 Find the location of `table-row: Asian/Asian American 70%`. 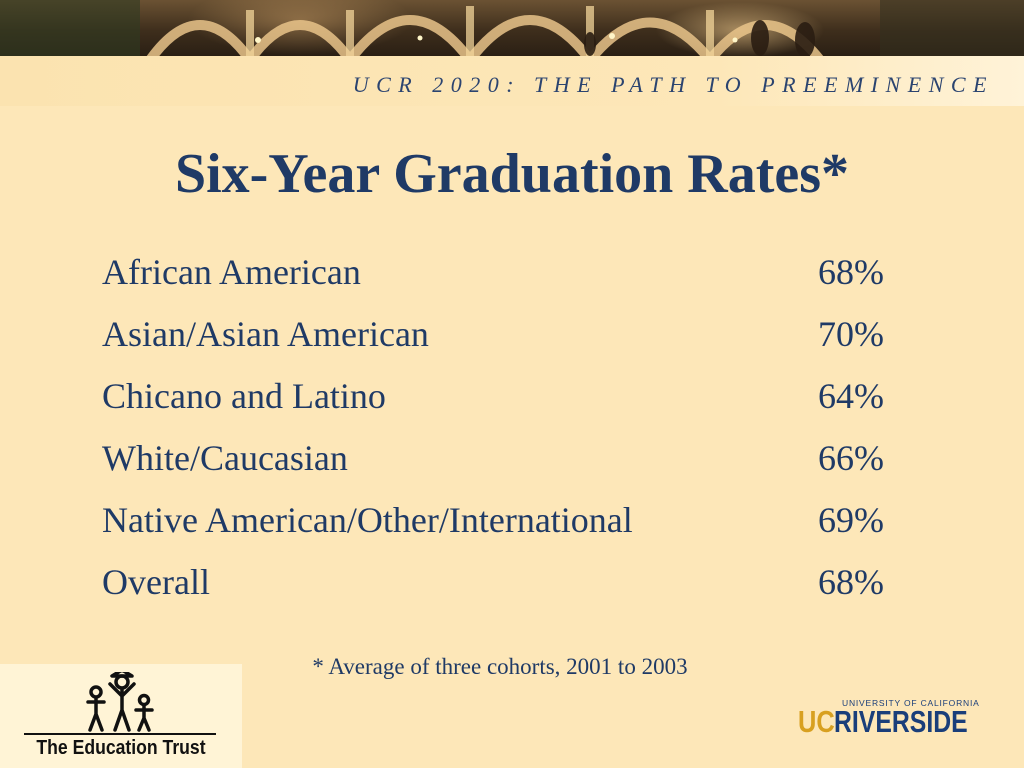

table-row: Asian/Asian American 70% is located at coordinates (502, 345).